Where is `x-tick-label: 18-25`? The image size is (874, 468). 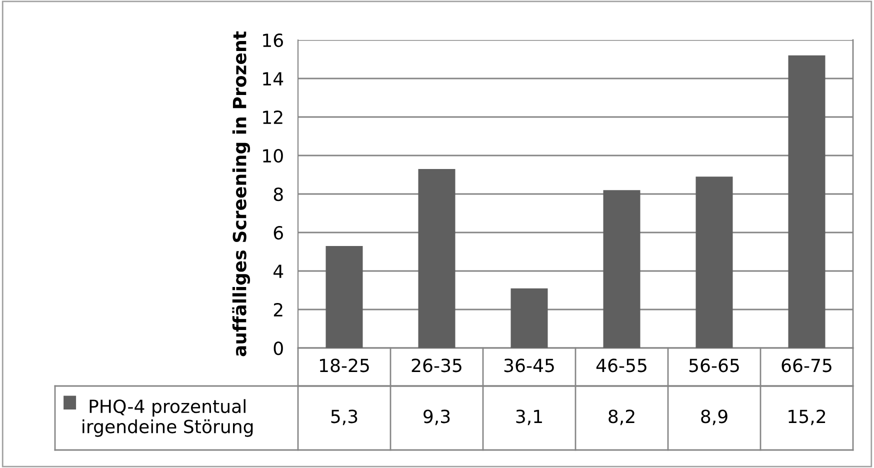
x-tick-label: 18-25 is located at coordinates (344, 365).